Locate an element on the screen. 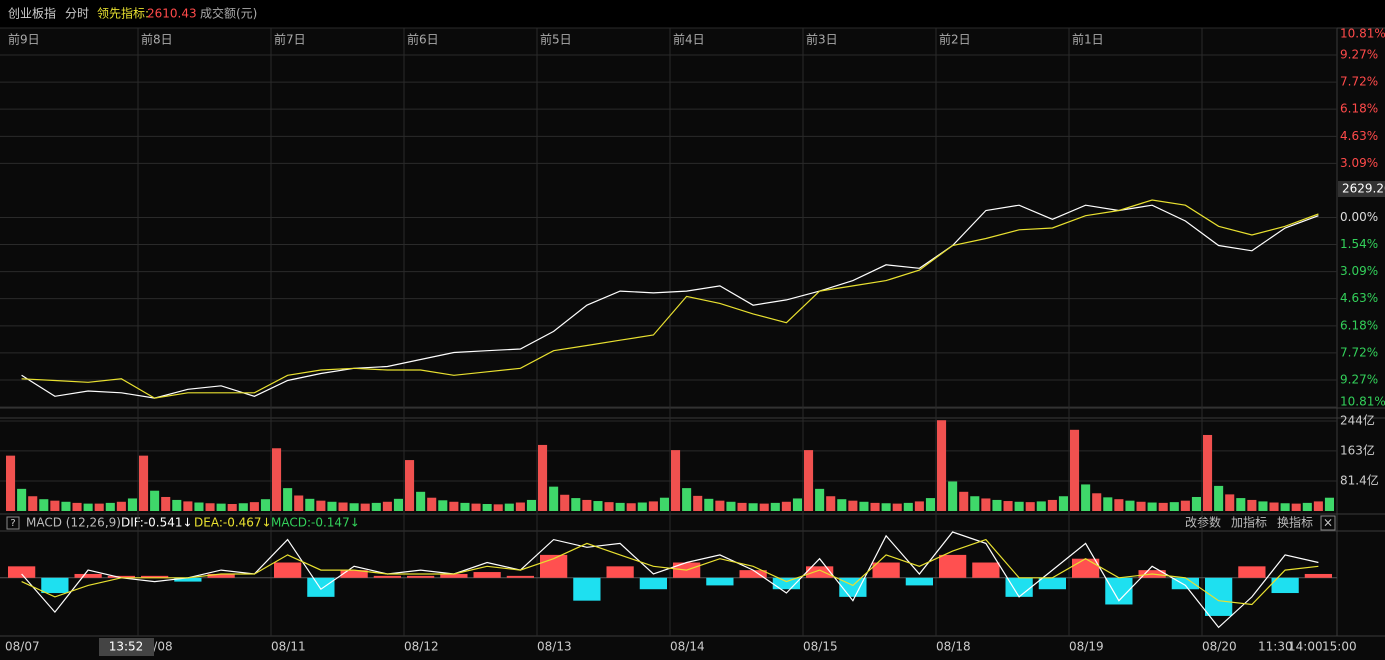 The width and height of the screenshot is (1385, 660). index-name: 创业板指 is located at coordinates (32, 13).